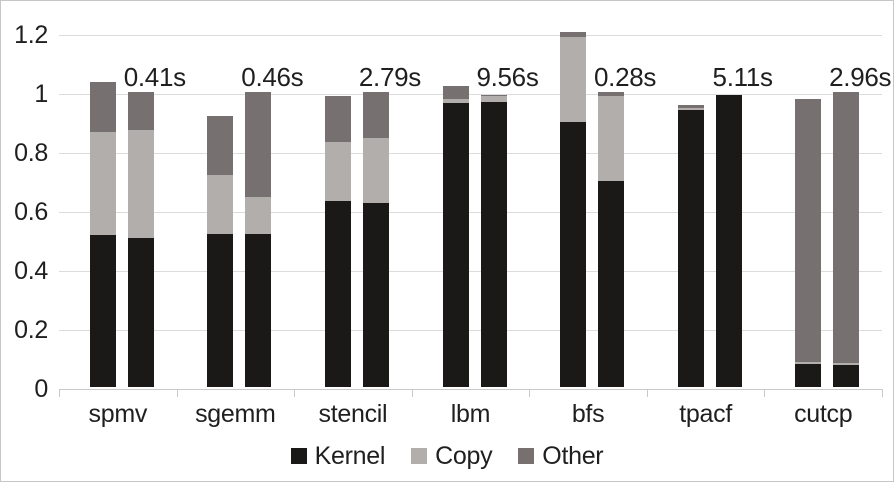 This screenshot has width=894, height=482. I want to click on x-axis-category-label: tpacf, so click(705, 414).